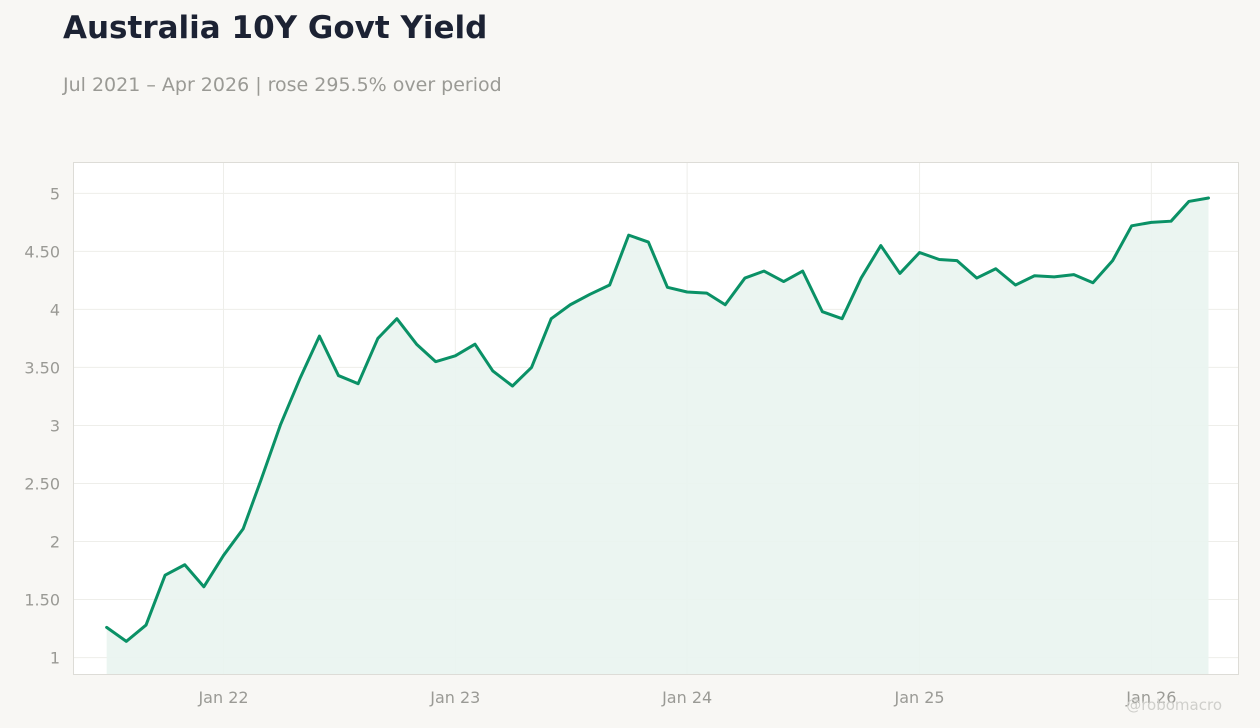 The image size is (1260, 728). I want to click on x-tick-label: Jan 26, so click(1150, 697).